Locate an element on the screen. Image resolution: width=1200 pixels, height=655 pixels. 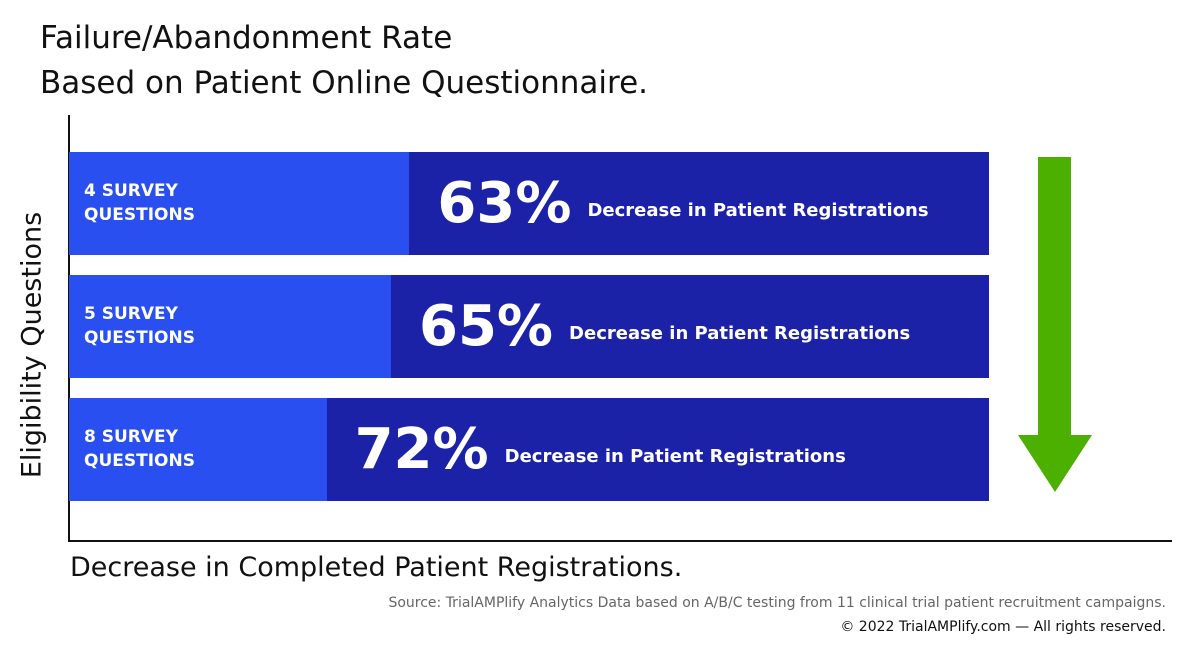
bar: 72% Decrease in Patient Registrations is located at coordinates (657, 449).